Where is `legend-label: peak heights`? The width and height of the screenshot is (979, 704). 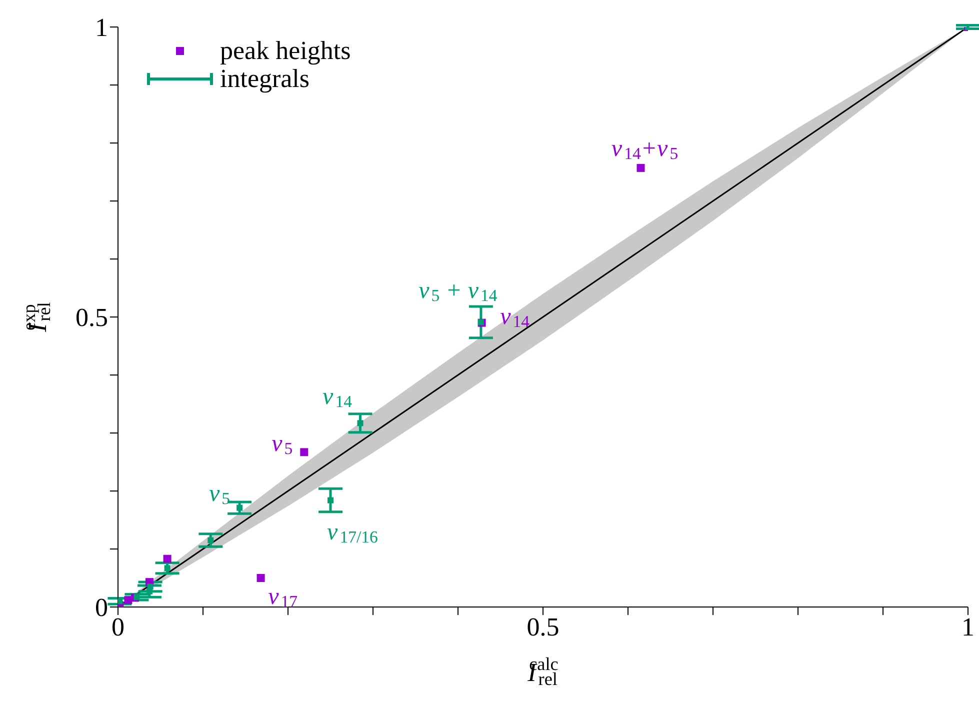 legend-label: peak heights is located at coordinates (285, 50).